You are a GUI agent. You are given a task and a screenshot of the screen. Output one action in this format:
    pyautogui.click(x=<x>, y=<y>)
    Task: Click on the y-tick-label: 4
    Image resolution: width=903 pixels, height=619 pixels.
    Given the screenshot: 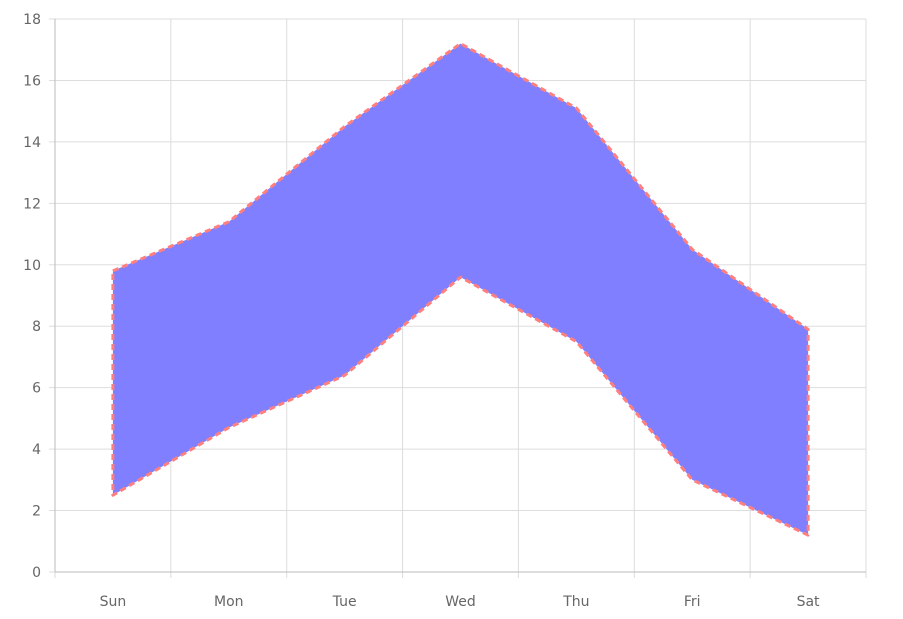 What is the action you would take?
    pyautogui.click(x=36, y=450)
    